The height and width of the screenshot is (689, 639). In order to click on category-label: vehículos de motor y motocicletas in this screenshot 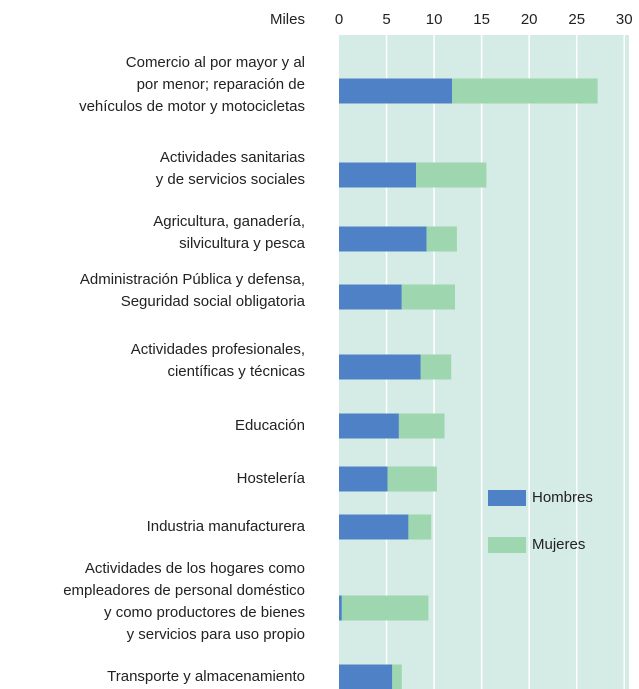, I will do `click(192, 106)`.